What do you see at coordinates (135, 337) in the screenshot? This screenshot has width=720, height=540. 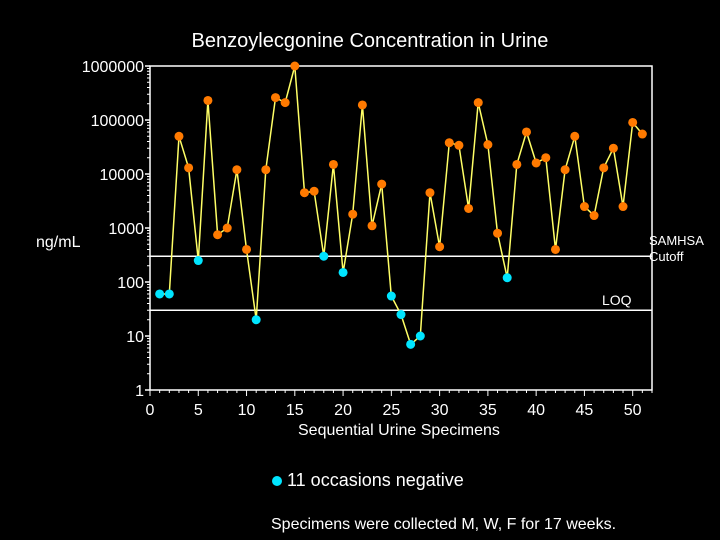 I see `y-tick-label: 10` at bounding box center [135, 337].